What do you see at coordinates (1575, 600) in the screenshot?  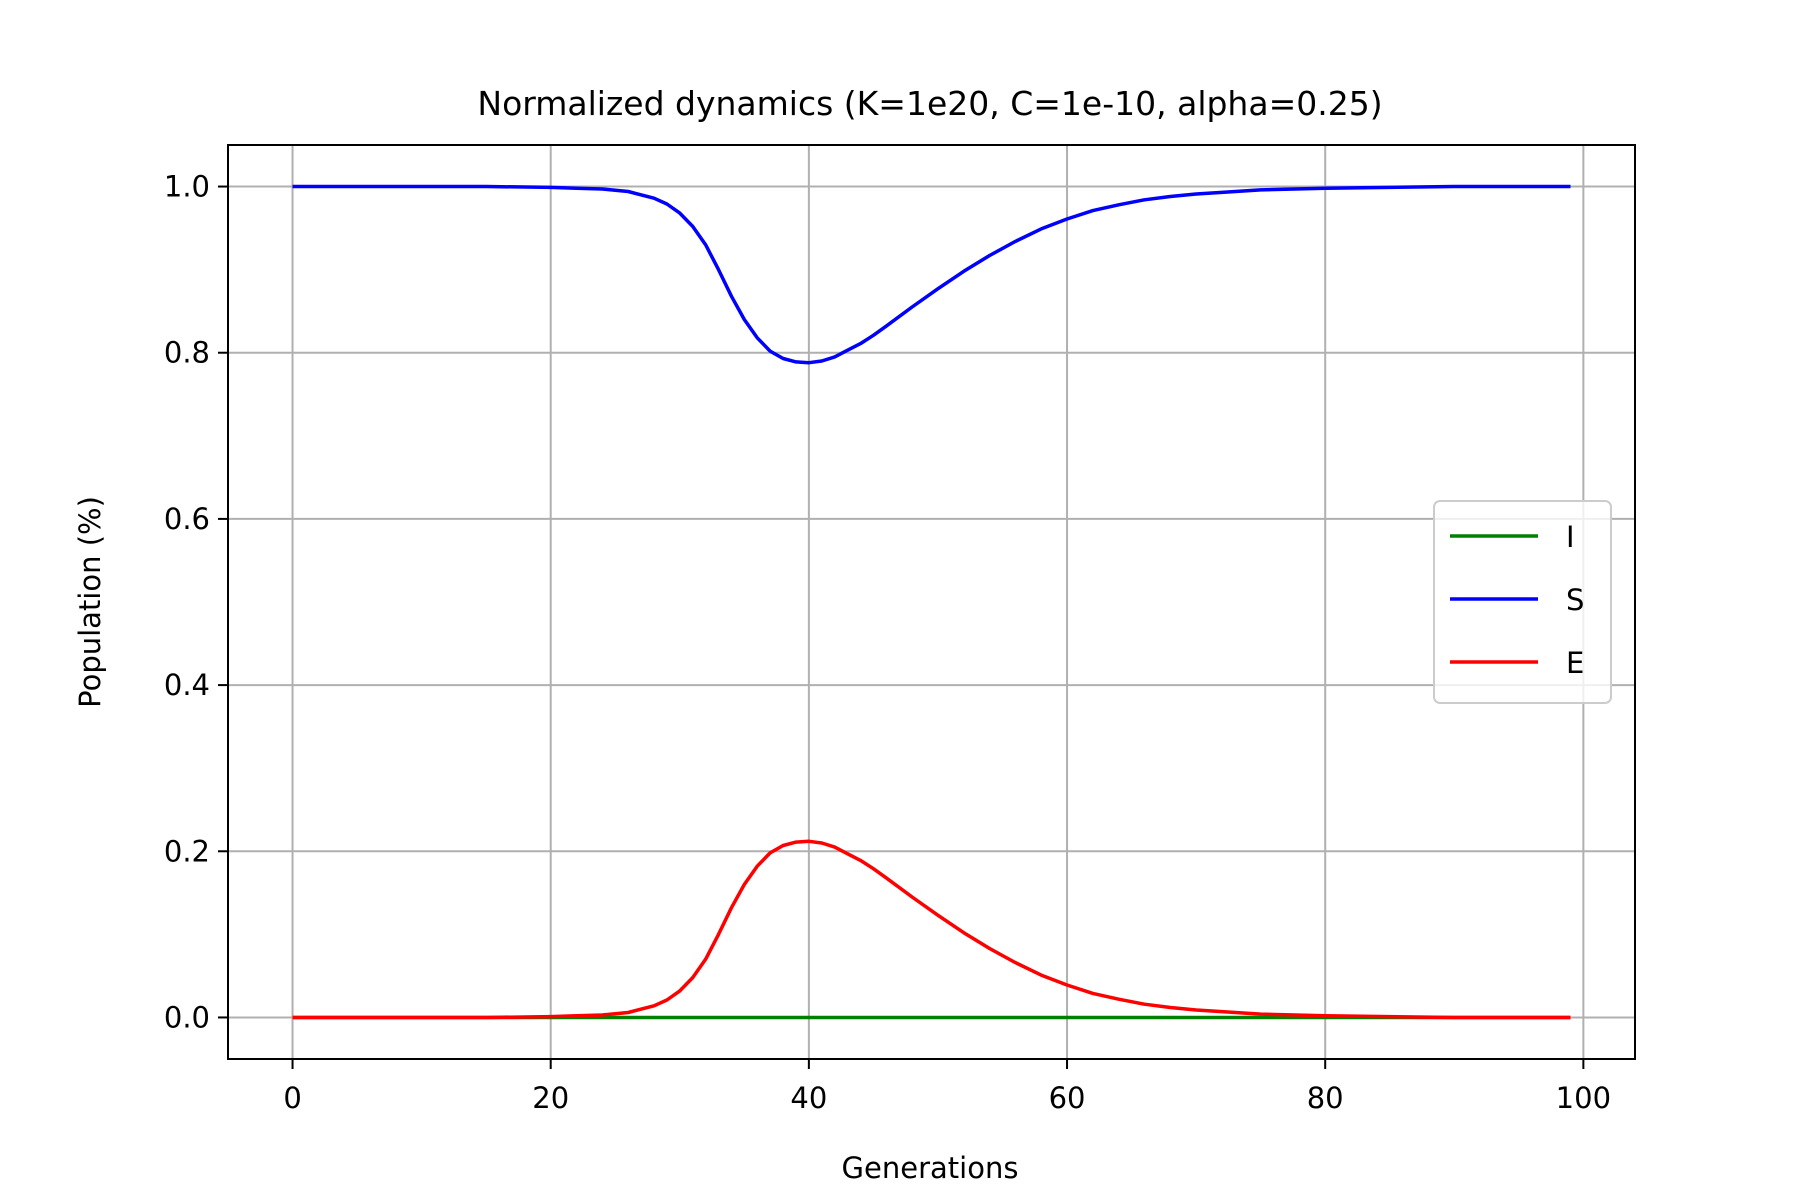 I see `legend-label: S` at bounding box center [1575, 600].